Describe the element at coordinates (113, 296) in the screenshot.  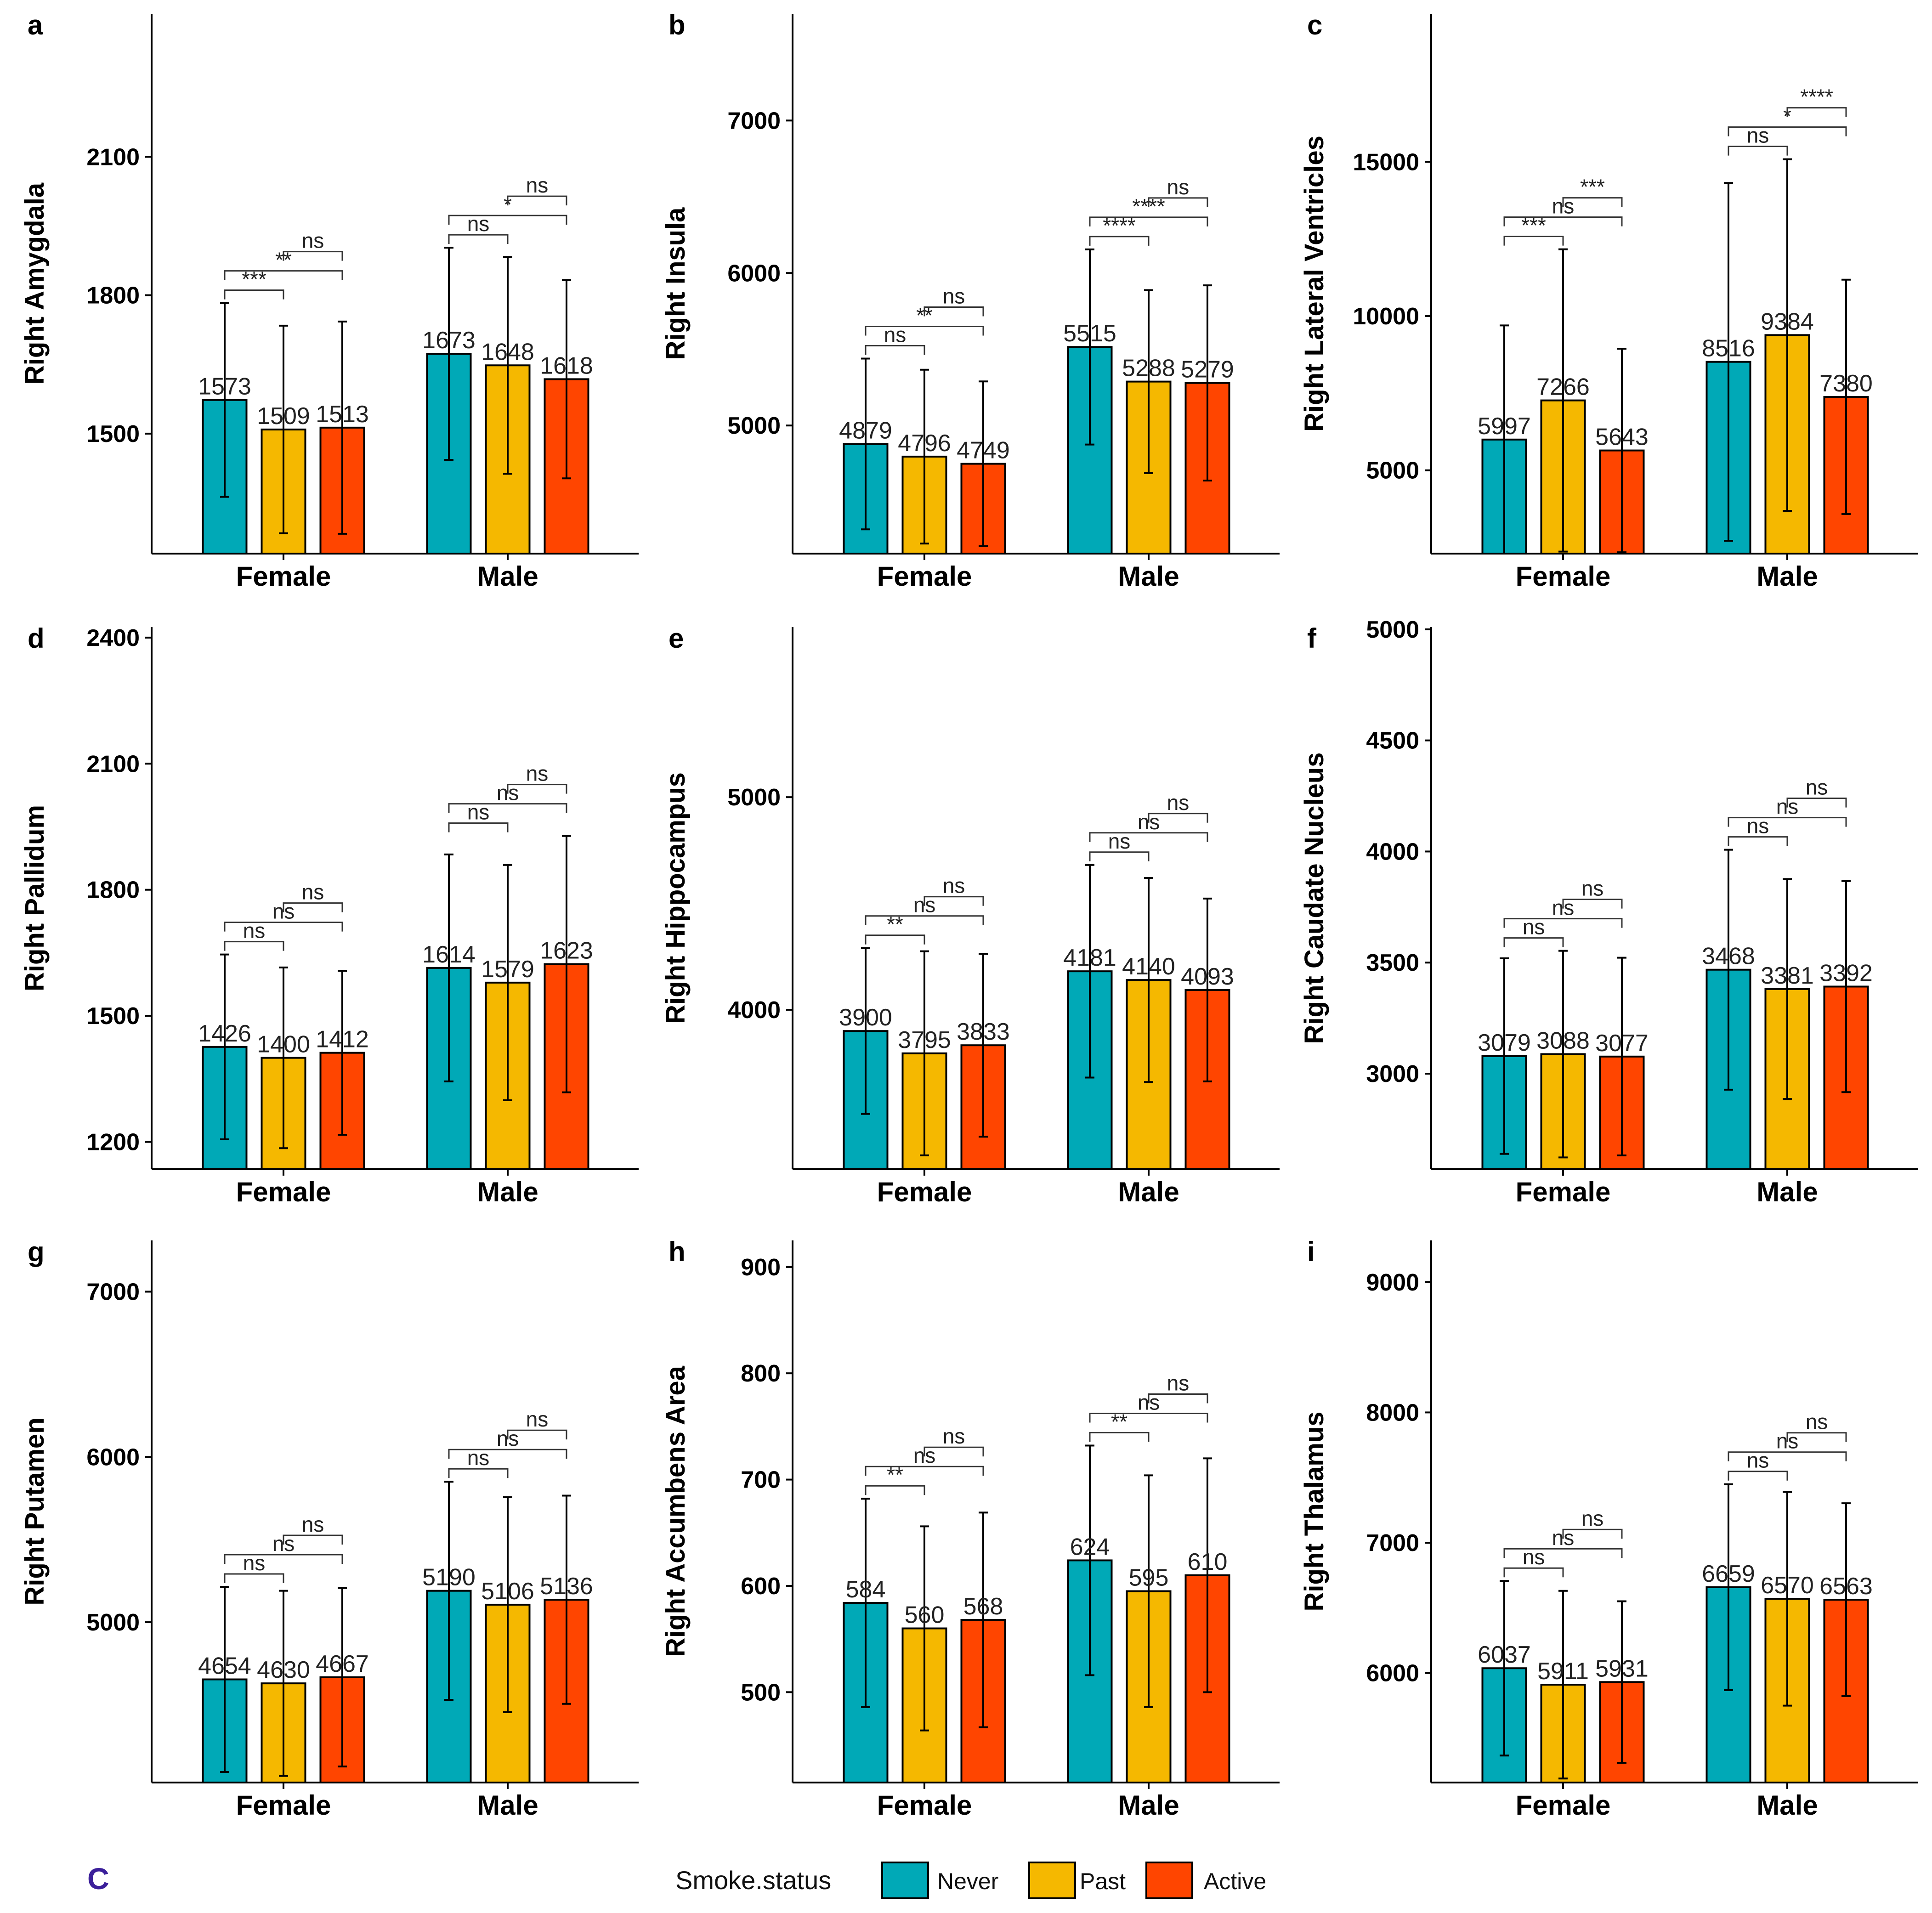
I see `y-tick-label: 1800` at that location.